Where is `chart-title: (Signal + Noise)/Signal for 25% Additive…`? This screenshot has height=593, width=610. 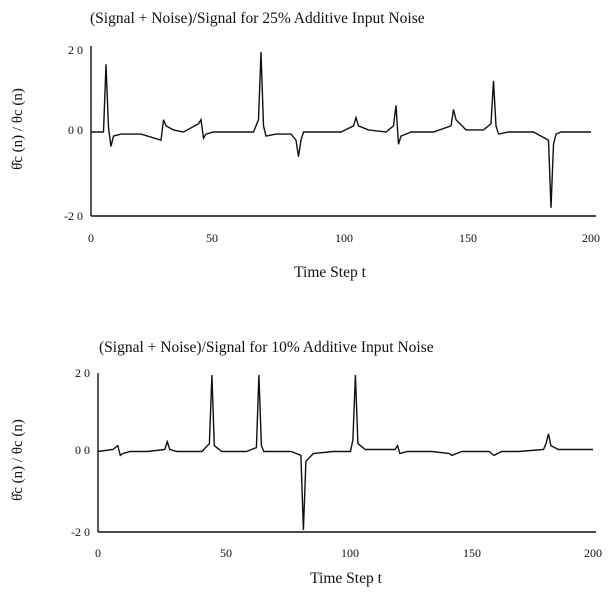
chart-title: (Signal + Noise)/Signal for 25% Additive… is located at coordinates (257, 18).